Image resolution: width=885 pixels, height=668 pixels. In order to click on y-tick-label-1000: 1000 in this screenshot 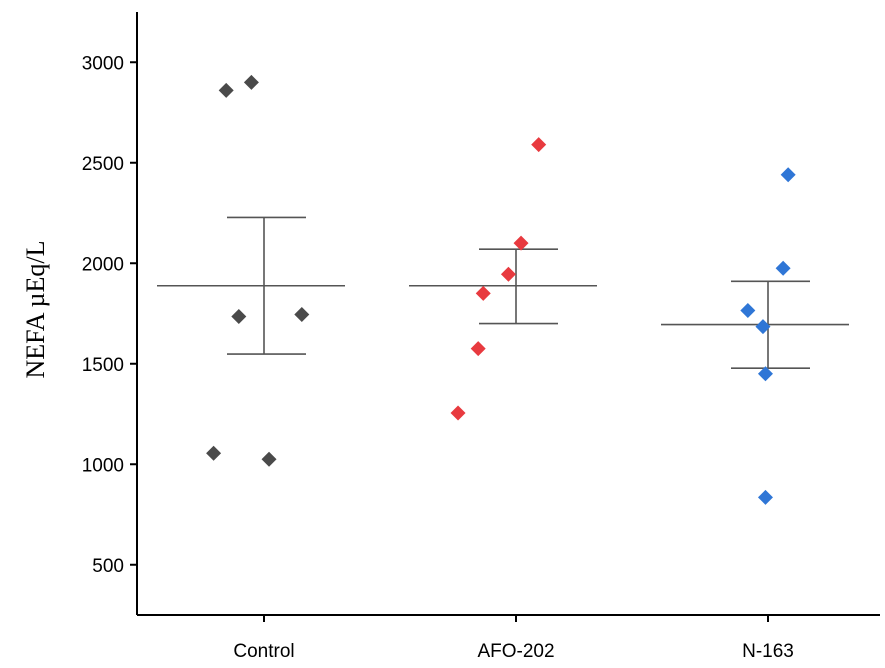, I will do `click(103, 465)`.